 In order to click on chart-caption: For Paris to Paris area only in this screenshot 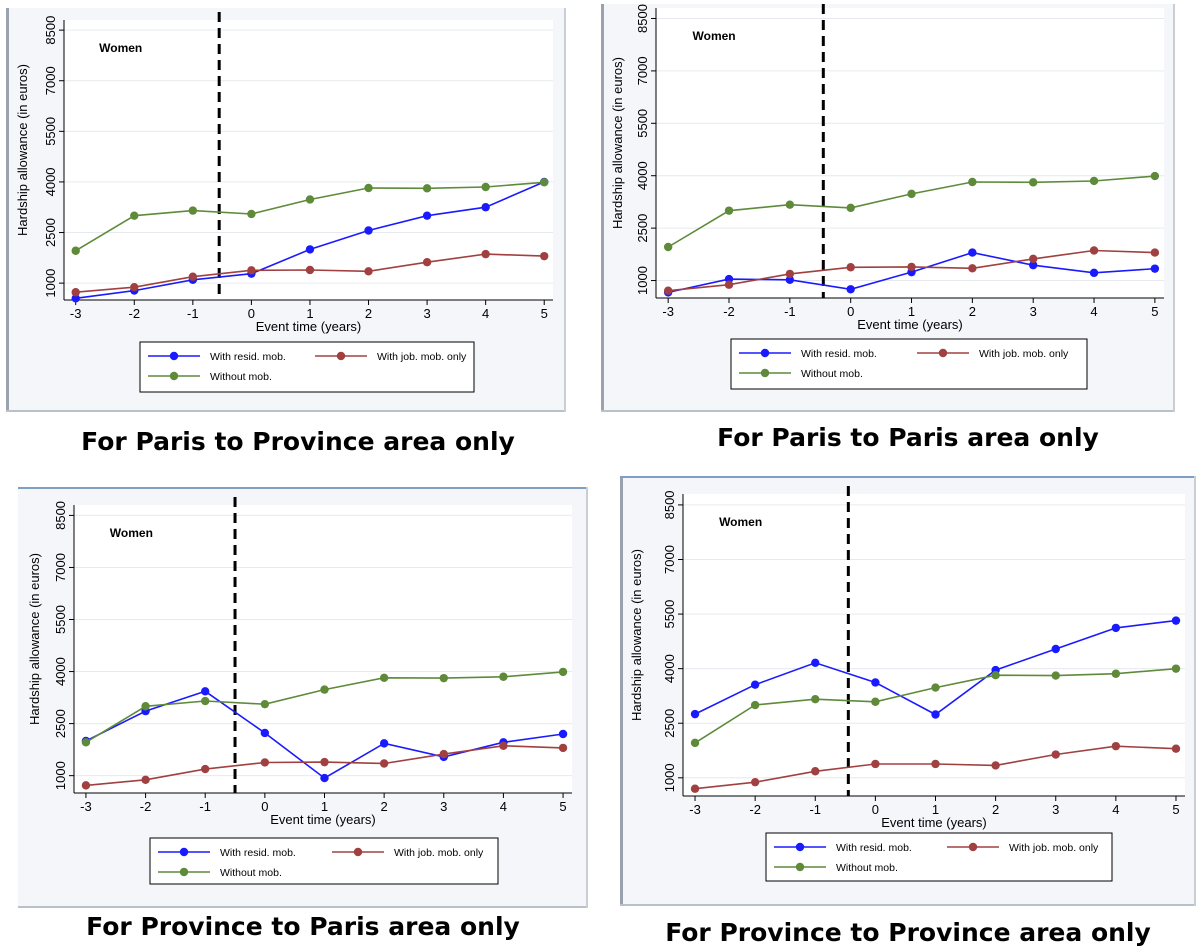, I will do `click(908, 437)`.